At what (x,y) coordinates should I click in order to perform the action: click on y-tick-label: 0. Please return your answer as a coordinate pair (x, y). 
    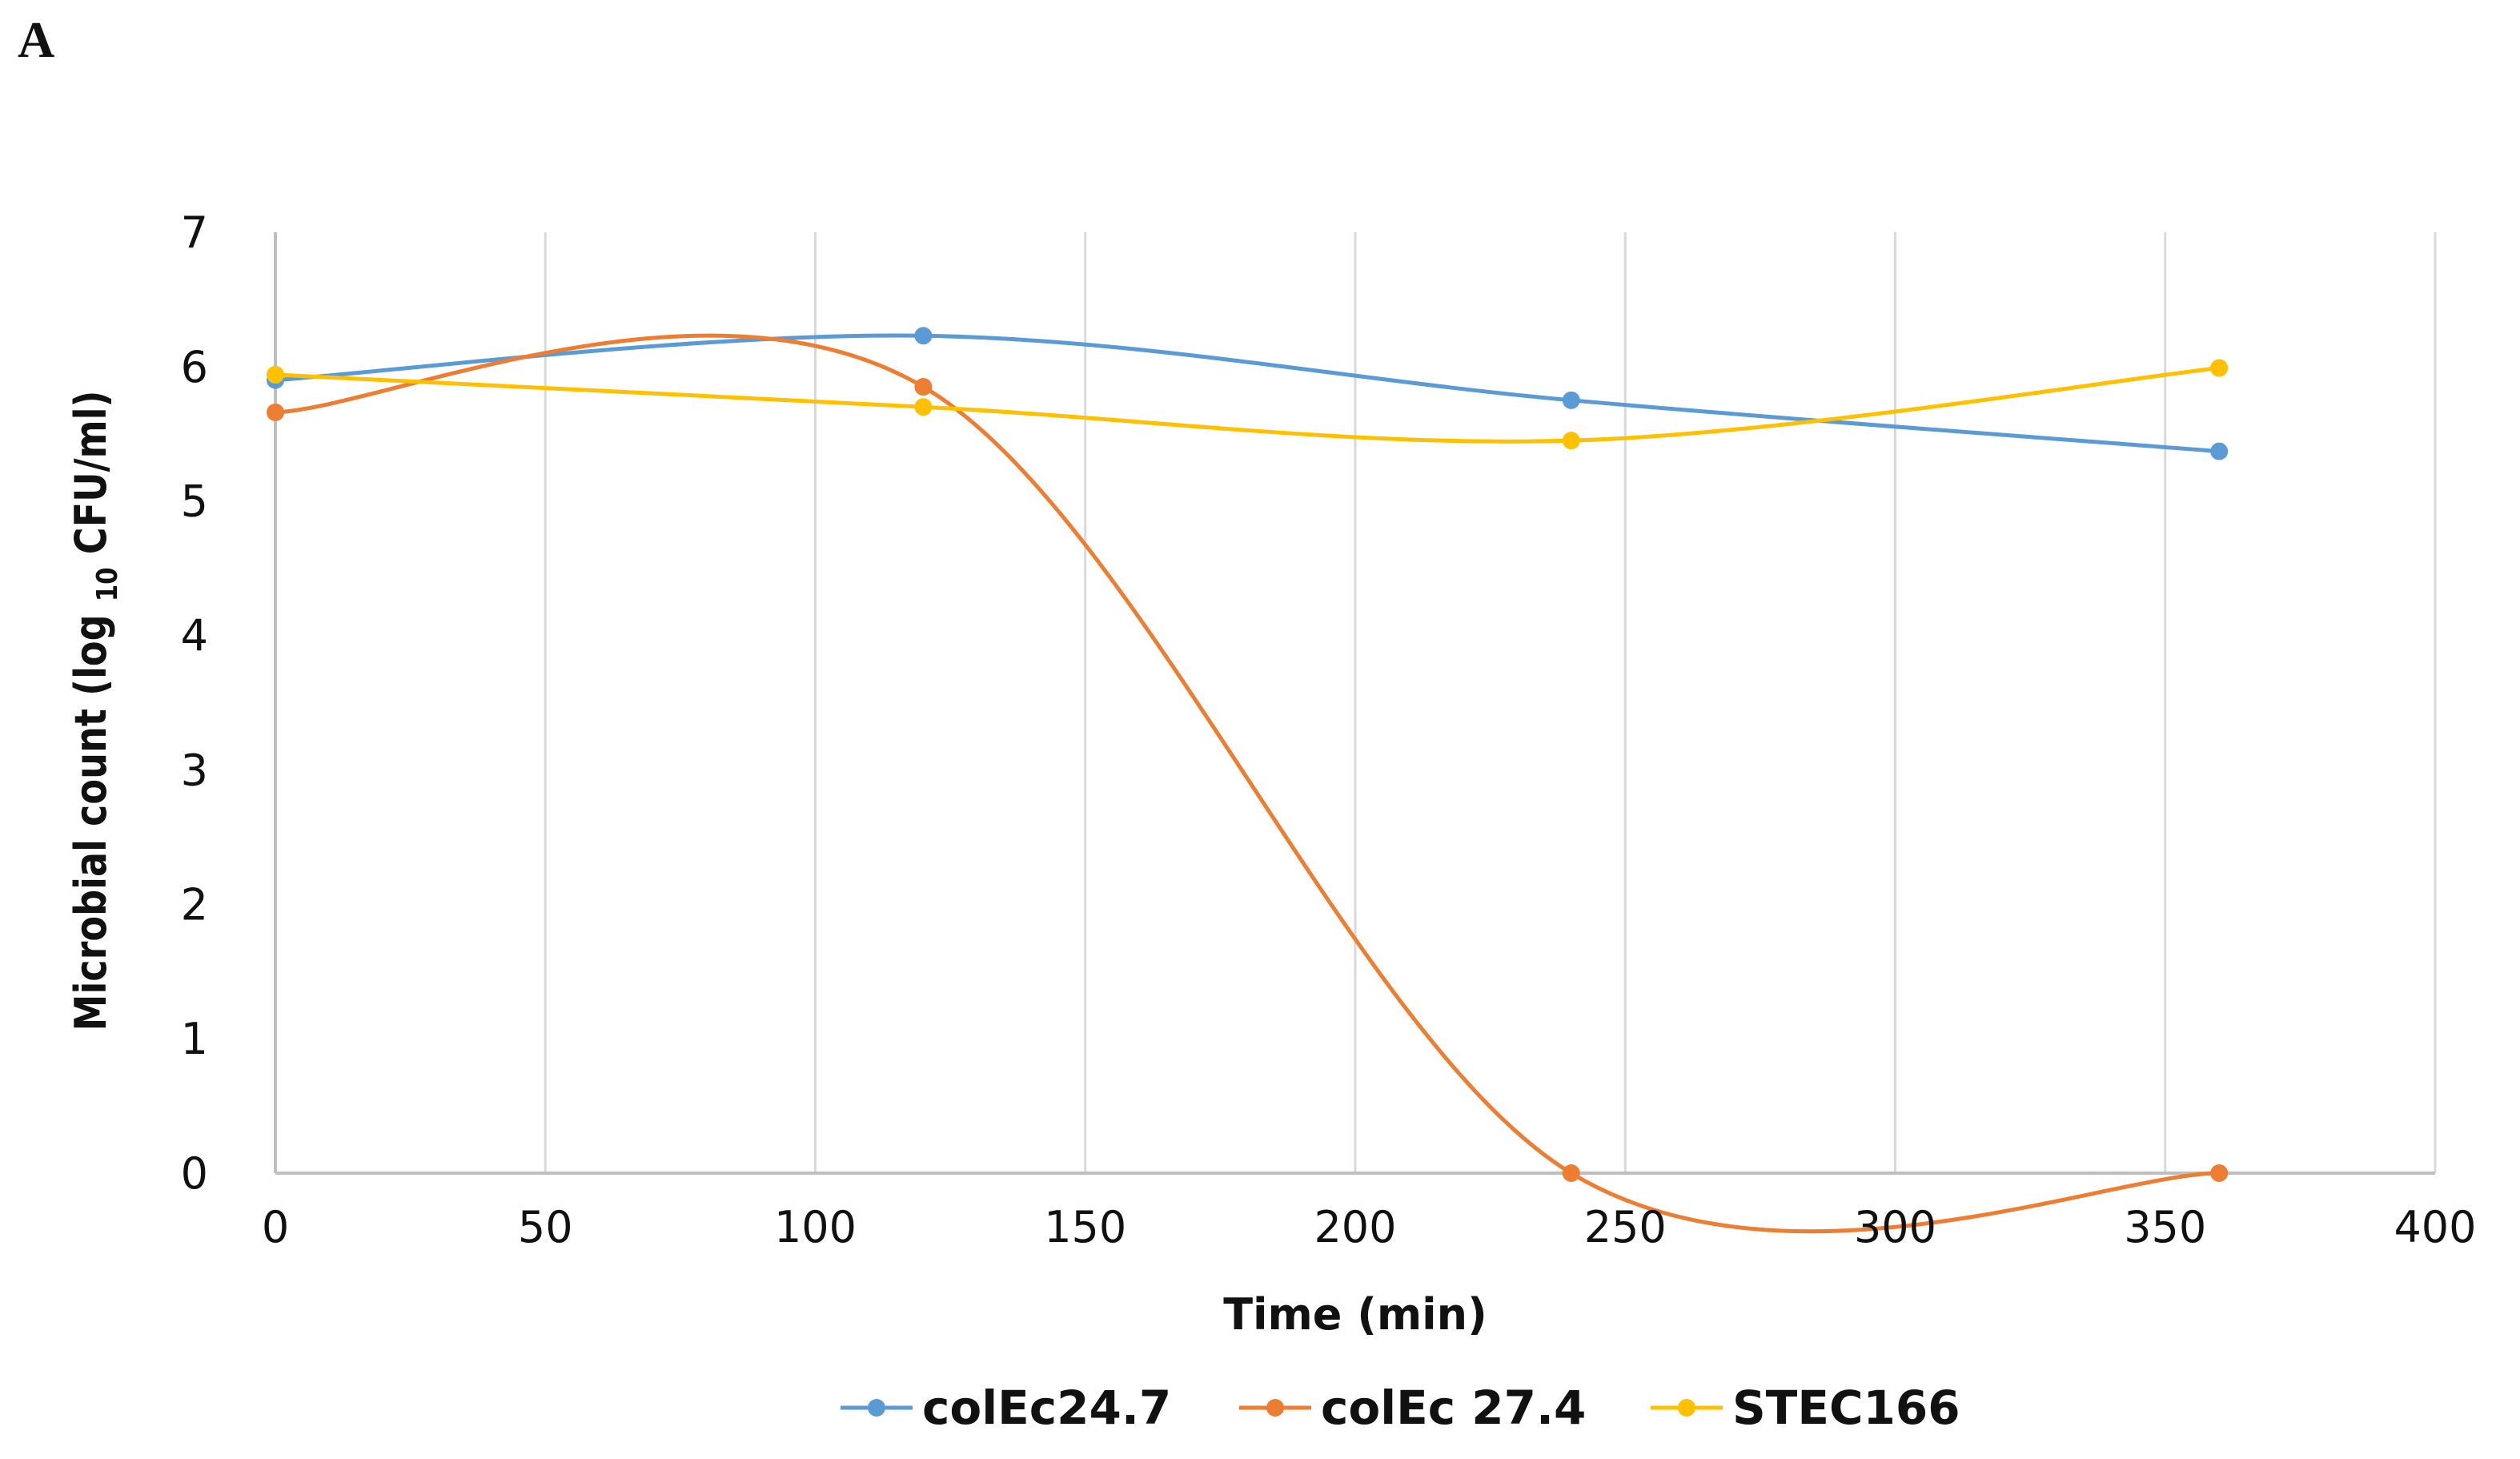
    Looking at the image, I should click on (194, 1173).